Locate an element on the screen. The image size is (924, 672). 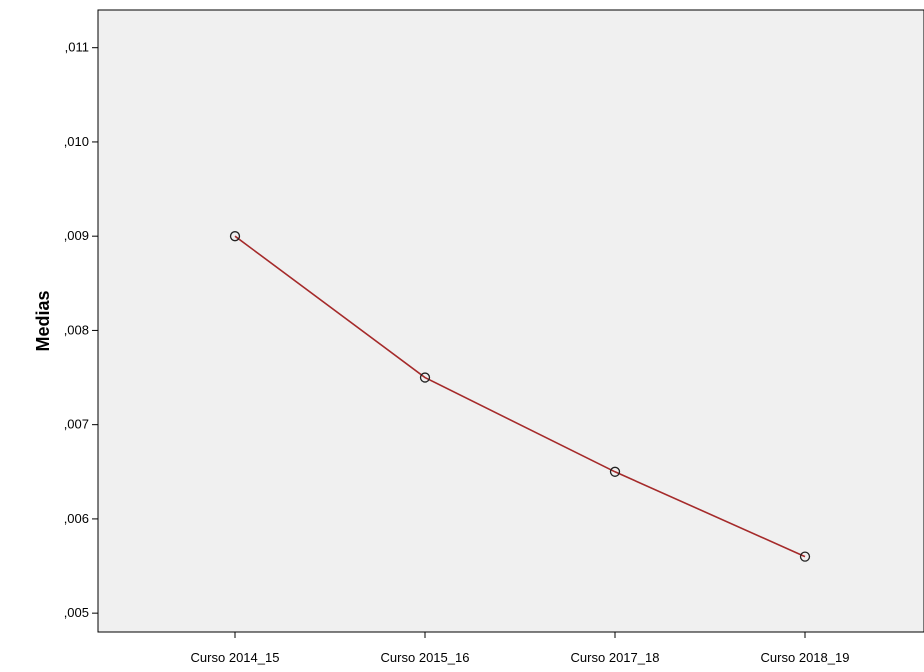
y-tick-label: ,008 is located at coordinates (76, 329).